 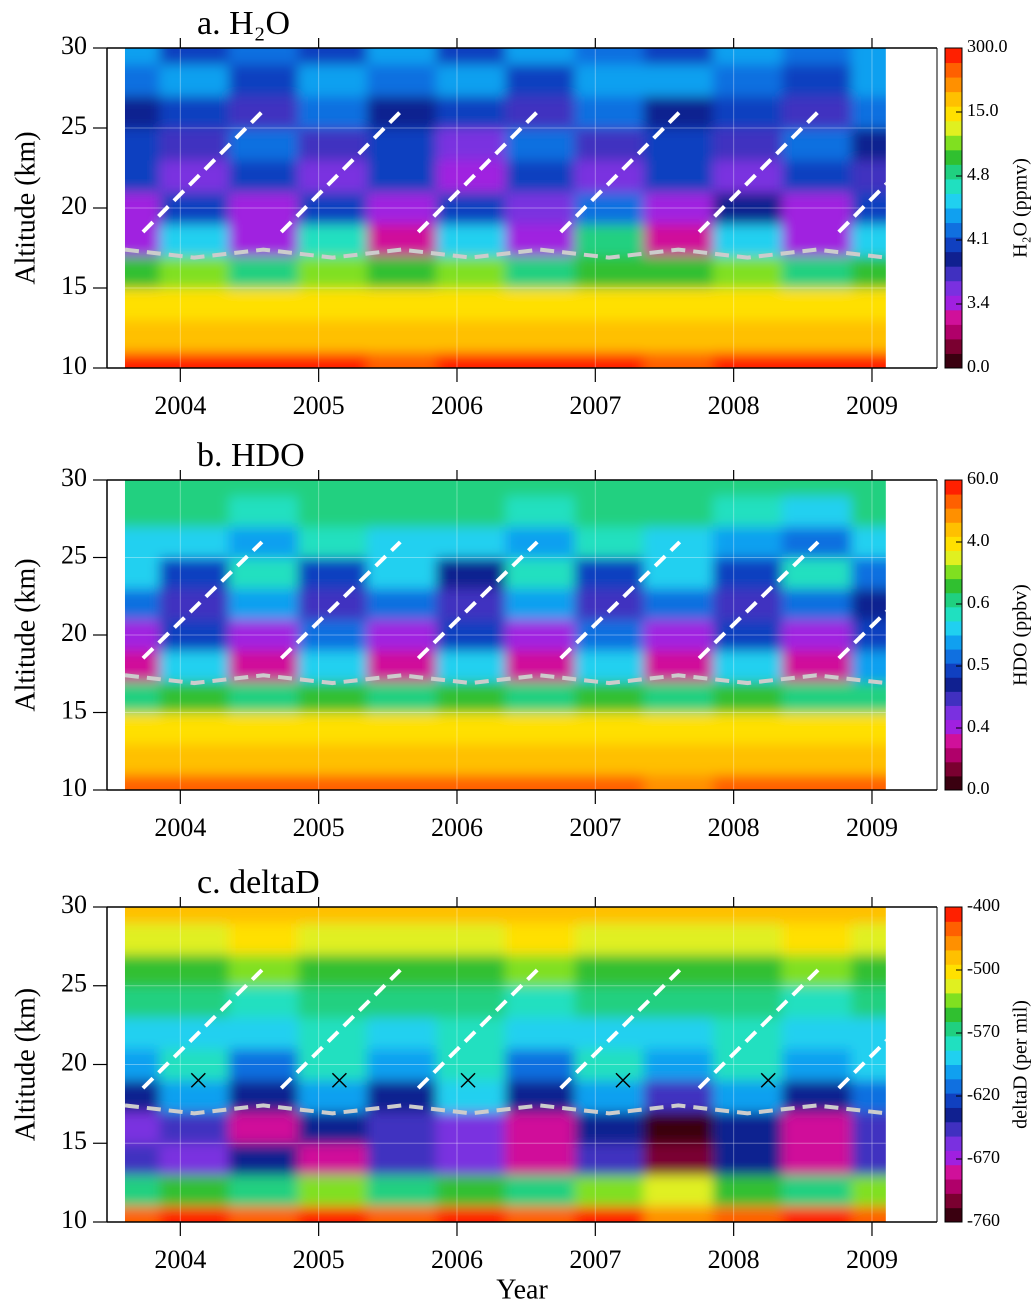 What do you see at coordinates (74, 365) in the screenshot?
I see `y-tick-label: 10` at bounding box center [74, 365].